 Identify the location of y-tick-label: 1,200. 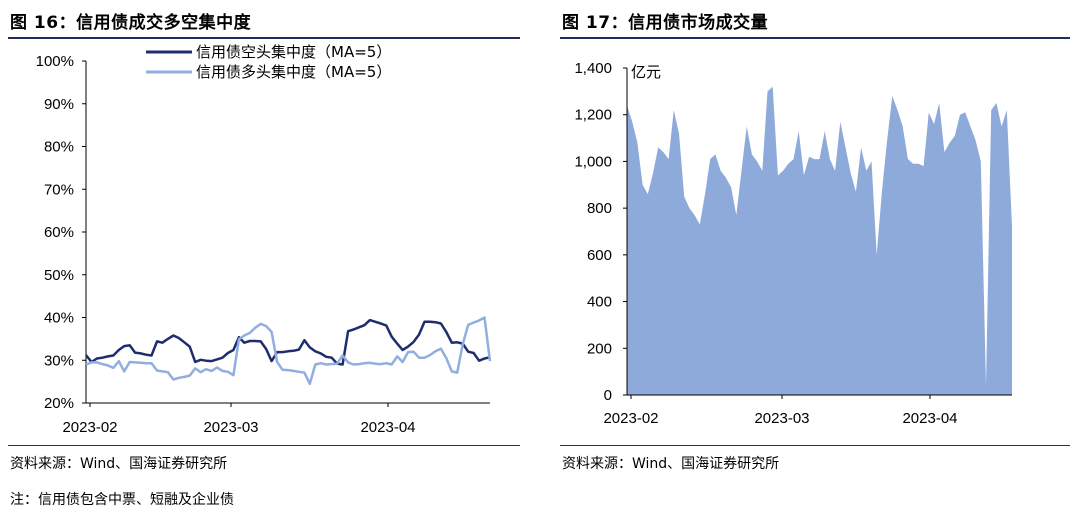
(593, 115).